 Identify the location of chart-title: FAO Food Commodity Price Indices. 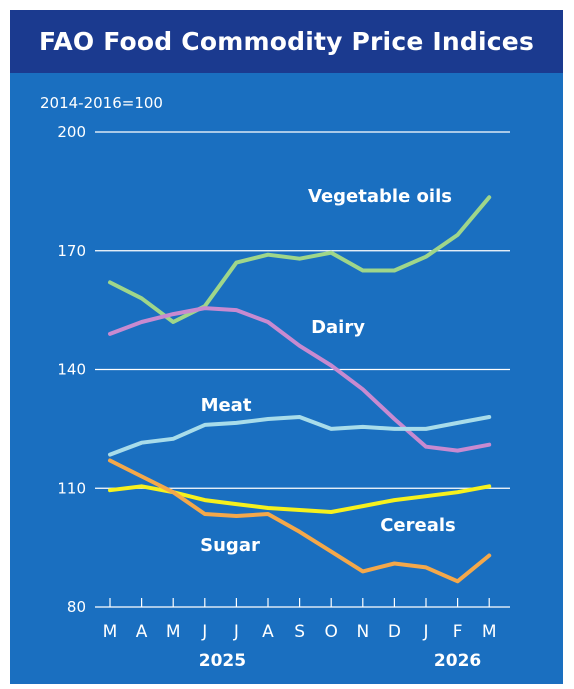
(286, 41).